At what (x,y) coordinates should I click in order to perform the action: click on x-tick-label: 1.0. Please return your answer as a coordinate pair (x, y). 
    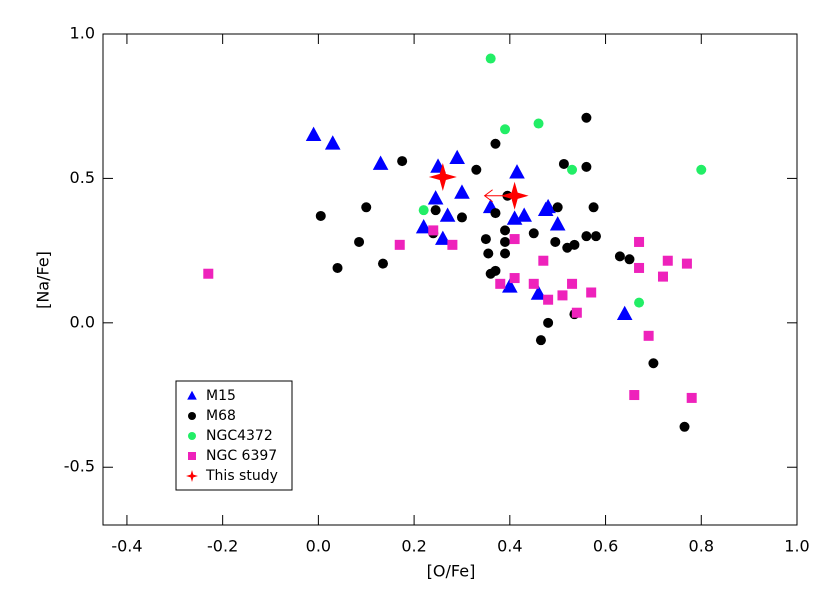
    Looking at the image, I should click on (796, 546).